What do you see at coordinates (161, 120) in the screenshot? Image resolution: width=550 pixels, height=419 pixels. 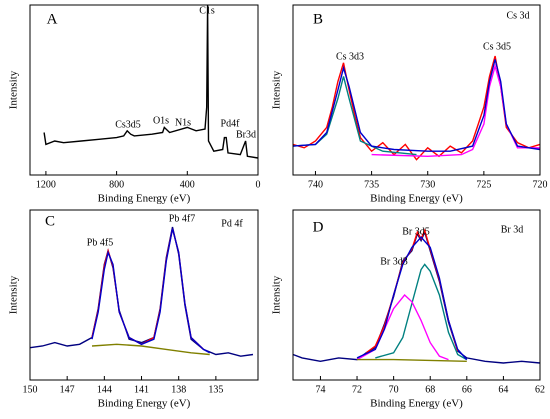 I see `peak-annotation: O1s` at bounding box center [161, 120].